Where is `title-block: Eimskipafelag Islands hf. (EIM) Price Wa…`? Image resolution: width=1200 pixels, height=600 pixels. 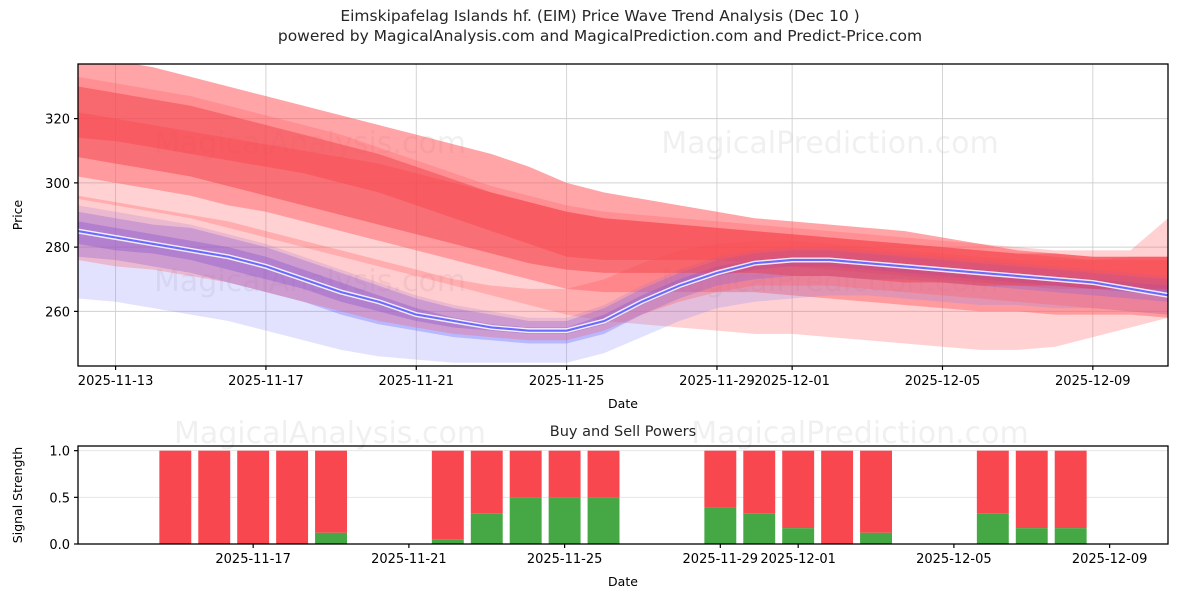
title-block: Eimskipafelag Islands hf. (EIM) Price Wa… is located at coordinates (600, 26).